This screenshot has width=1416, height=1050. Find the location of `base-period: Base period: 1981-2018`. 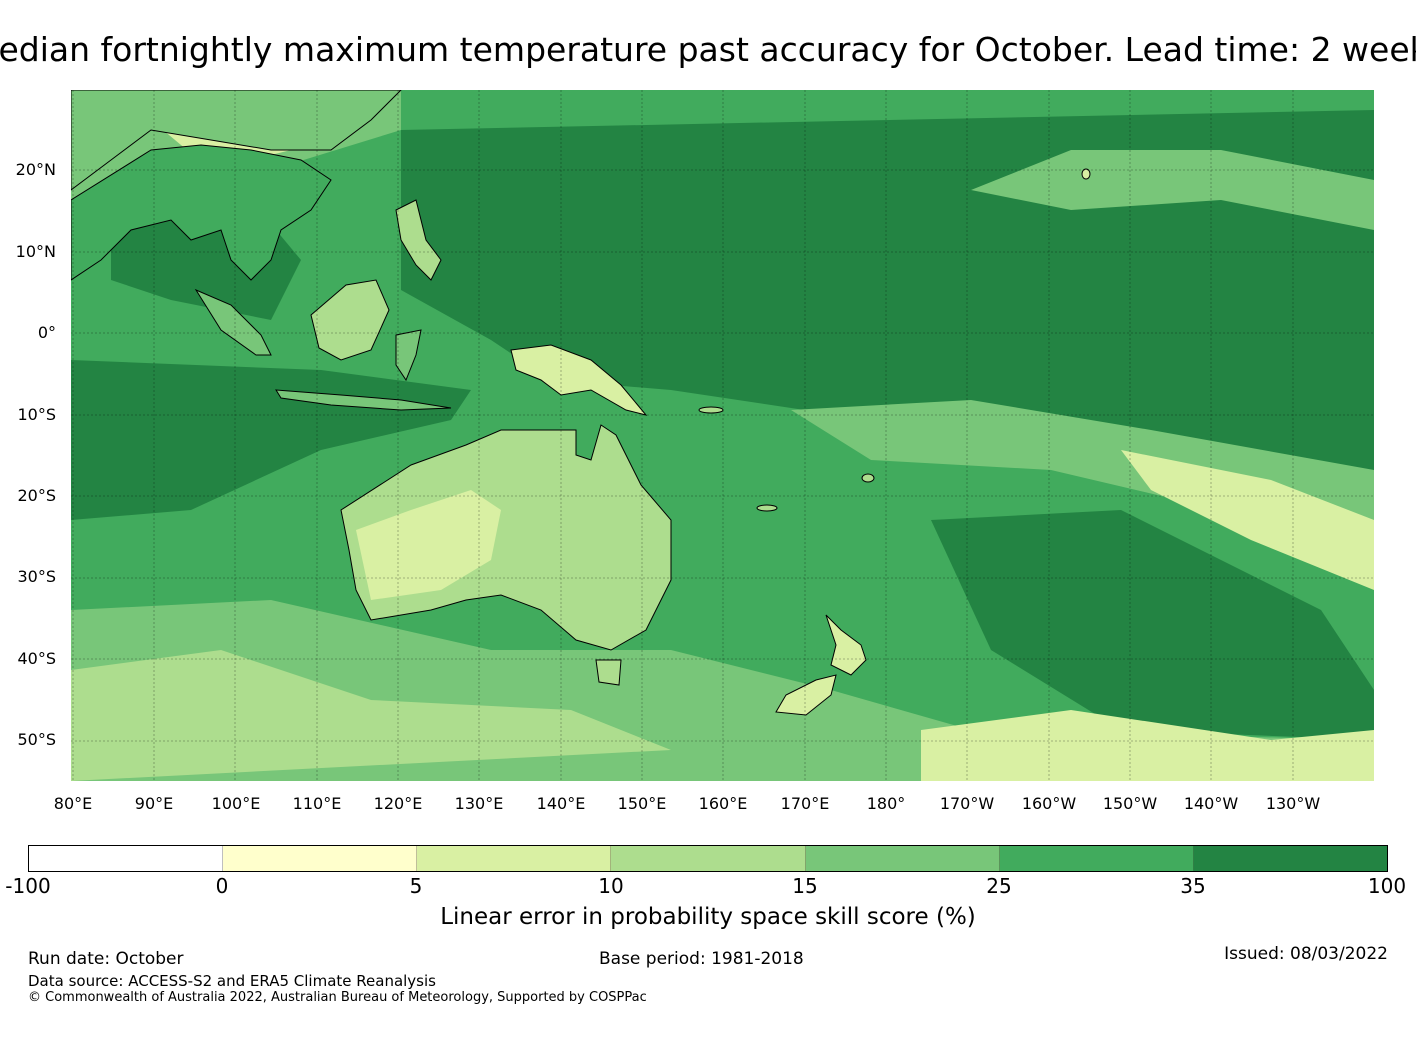

base-period: Base period: 1981-2018 is located at coordinates (701, 959).